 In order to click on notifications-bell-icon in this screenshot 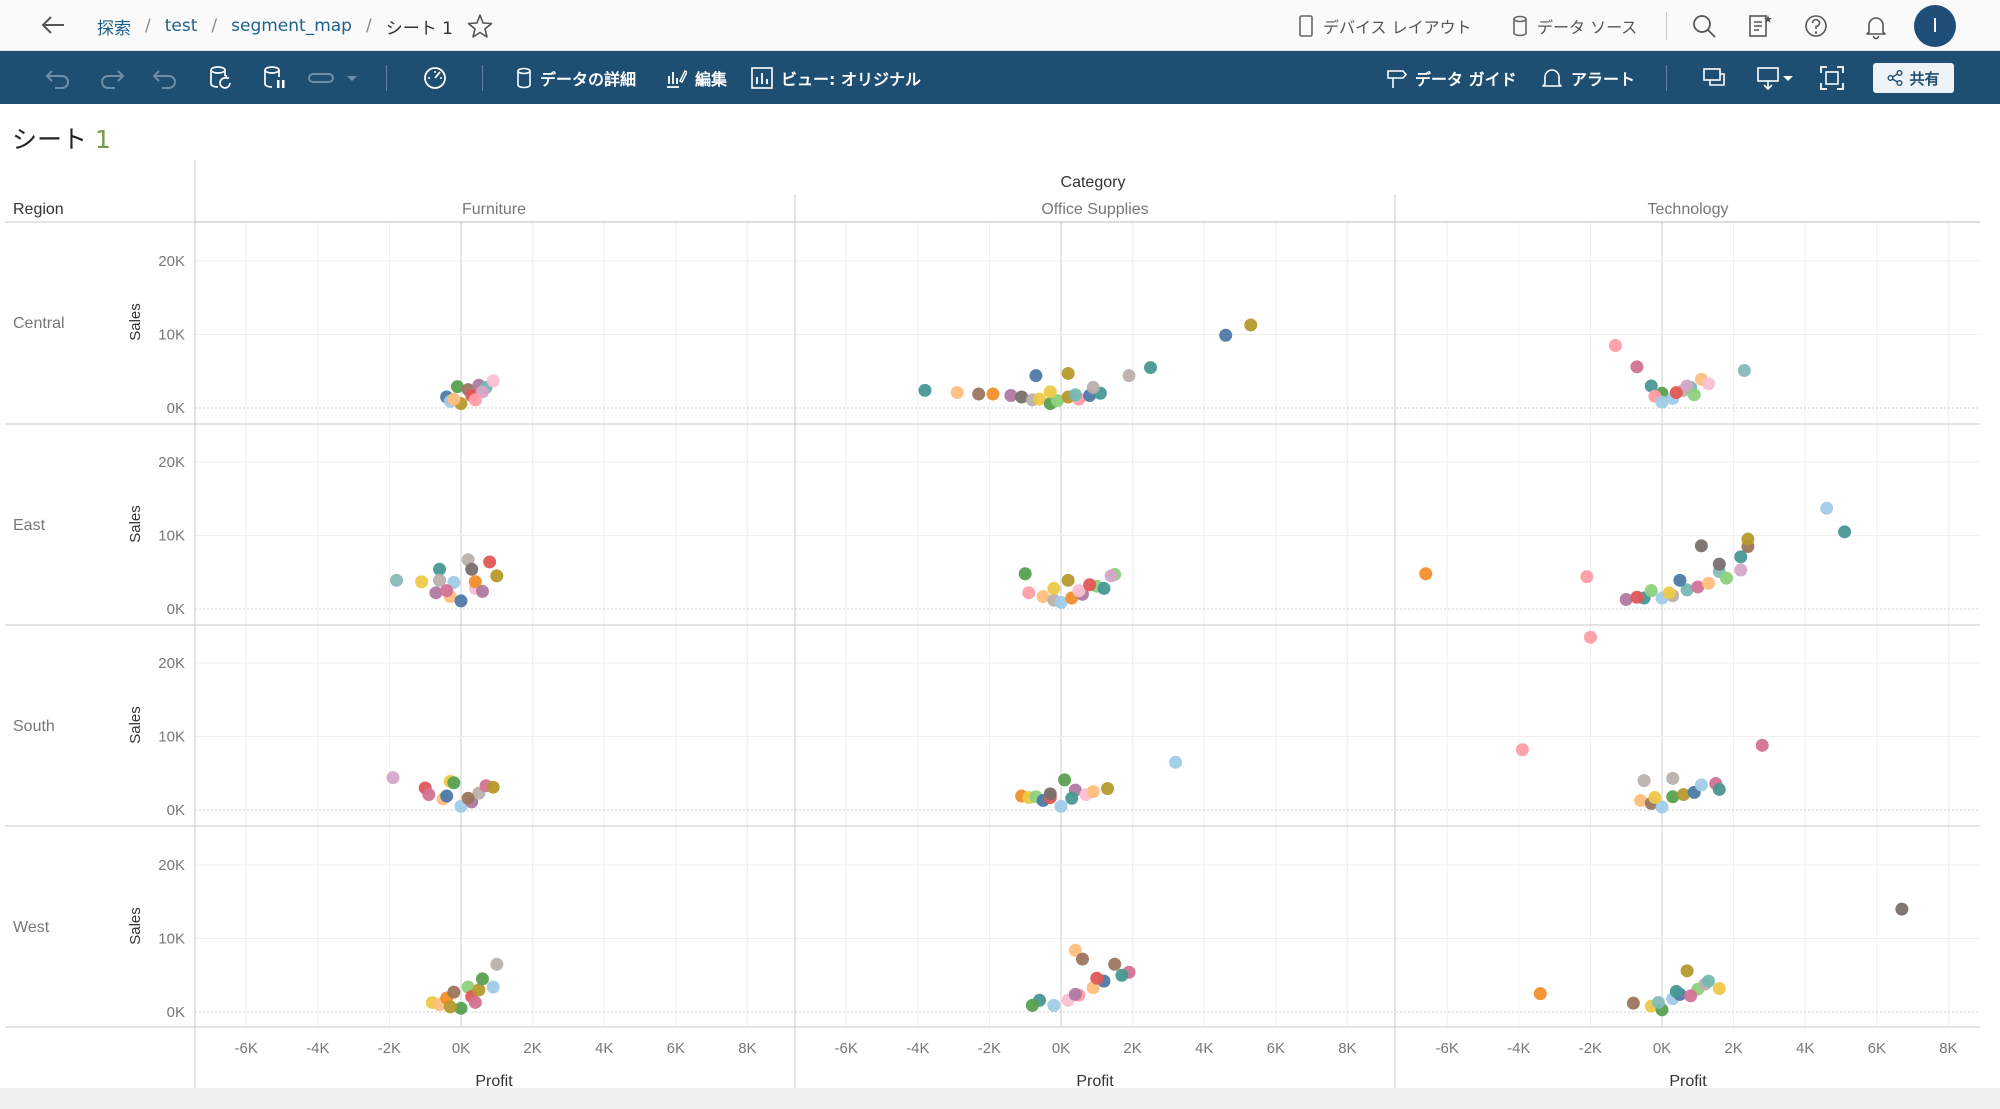, I will do `click(1876, 26)`.